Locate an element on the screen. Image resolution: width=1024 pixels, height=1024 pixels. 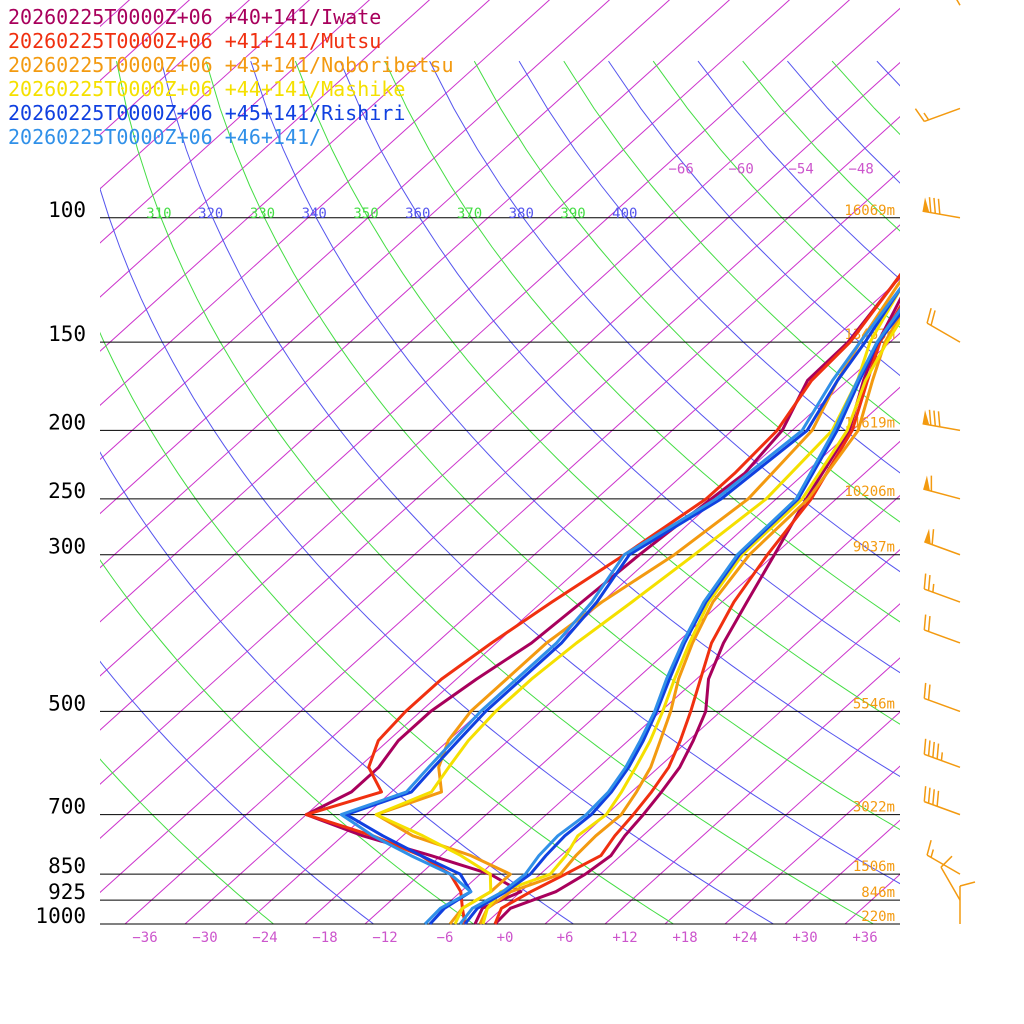
x-tick-label: +30 is located at coordinates (804, 938).